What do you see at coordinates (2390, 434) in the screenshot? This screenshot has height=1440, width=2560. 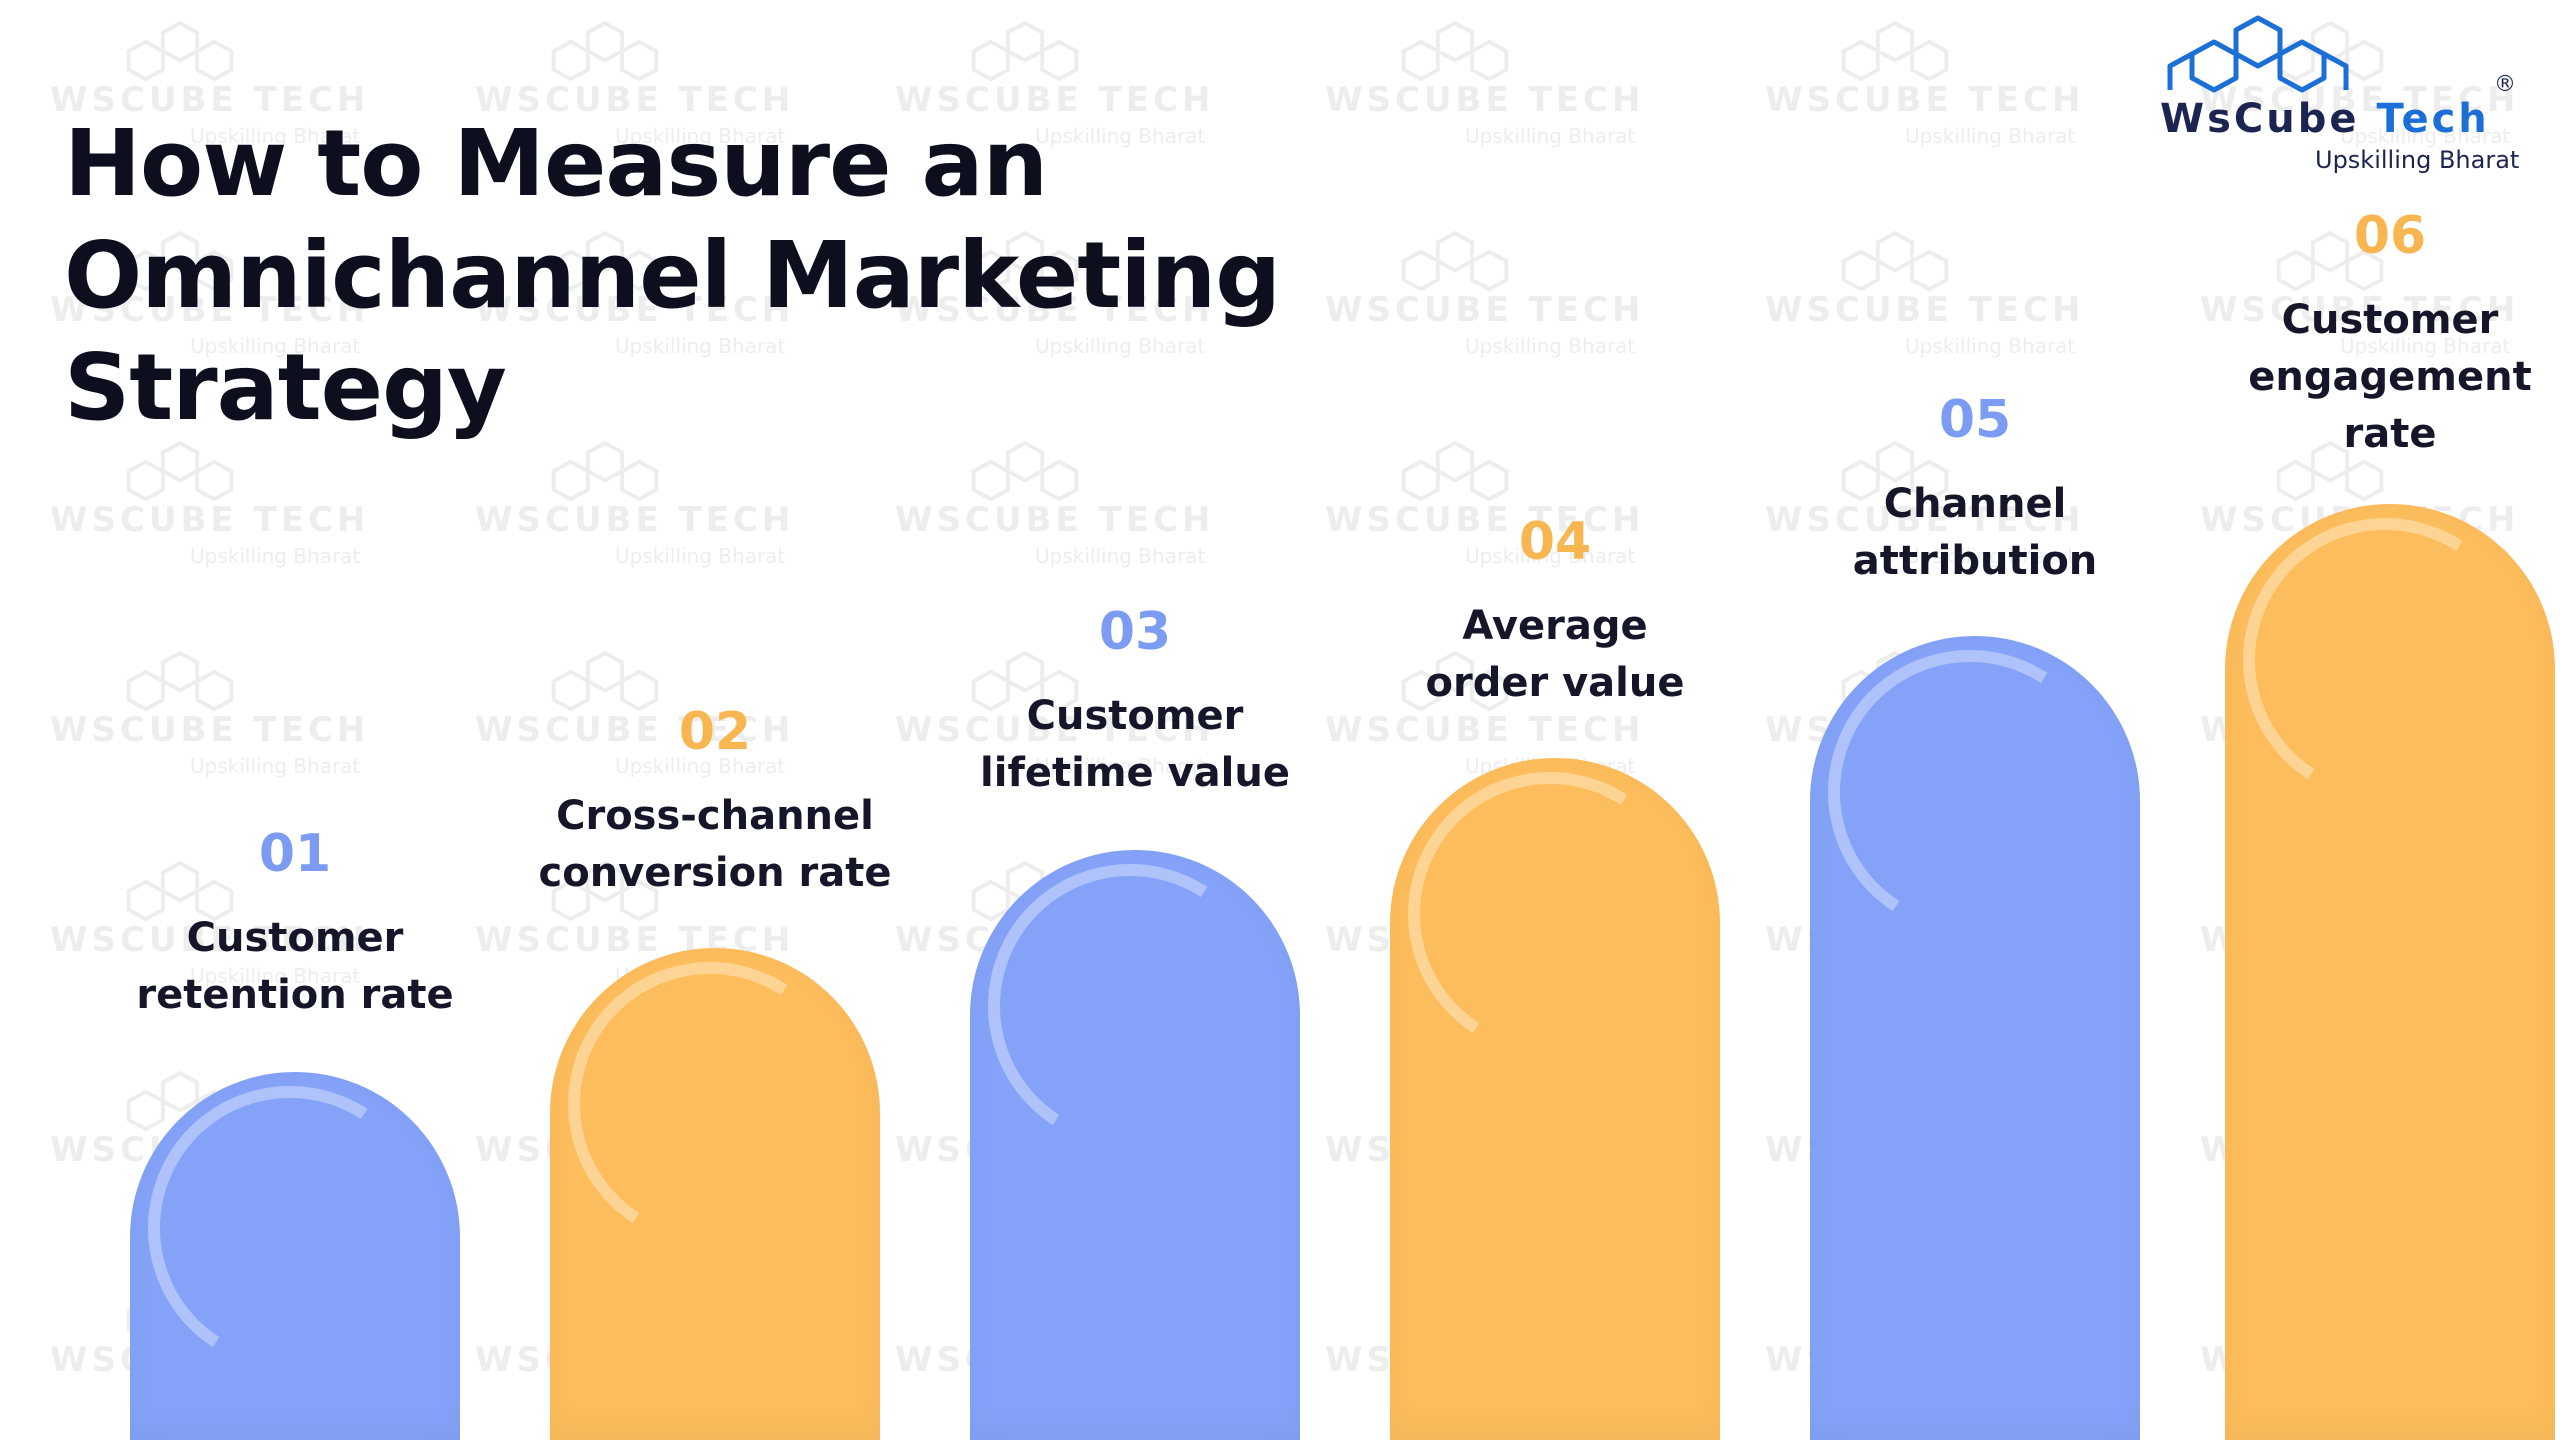 I see `step-label-line: rate` at bounding box center [2390, 434].